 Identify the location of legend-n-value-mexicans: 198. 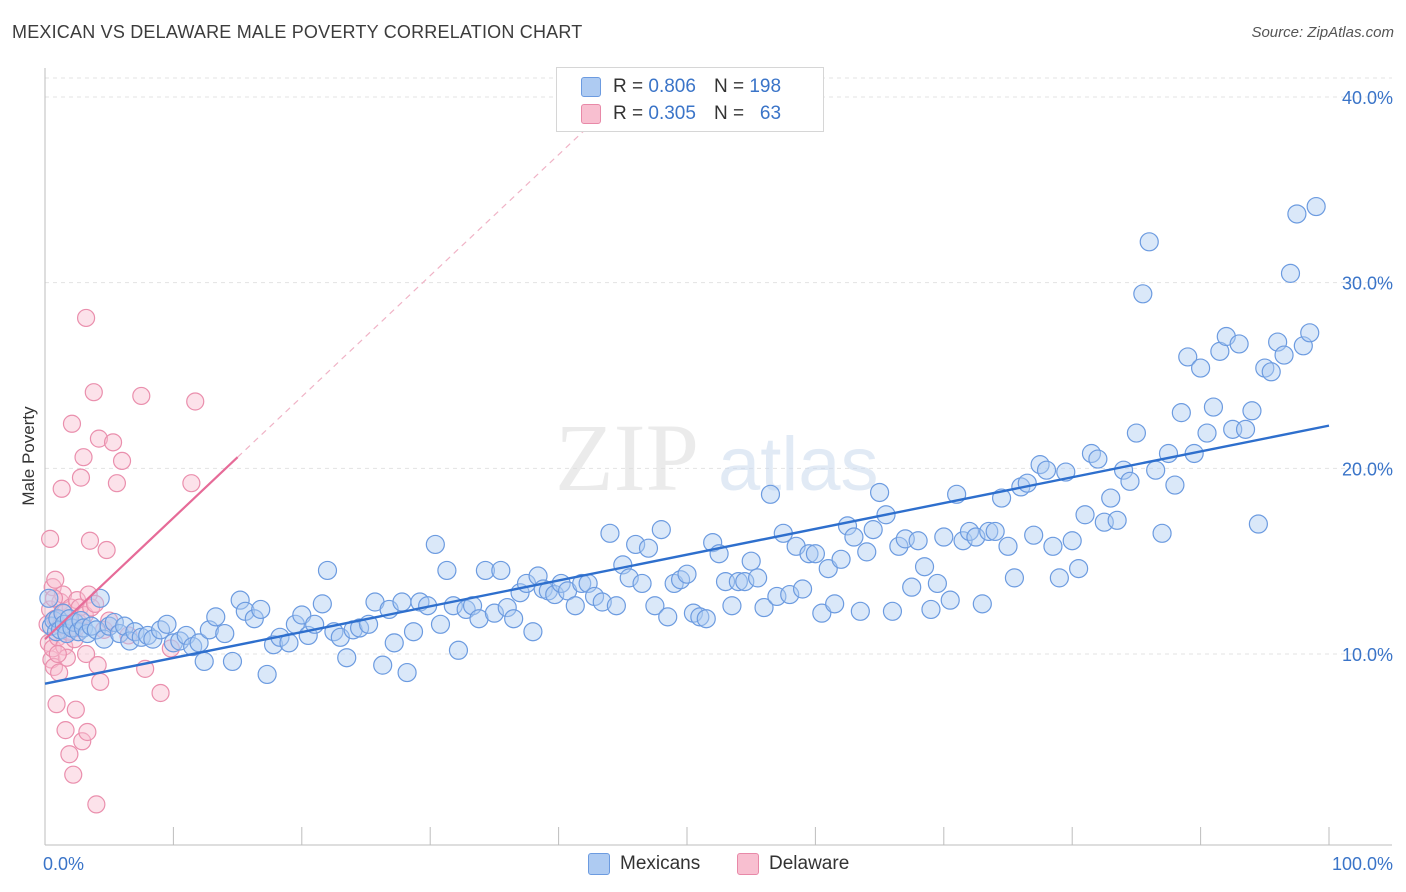
(765, 86).